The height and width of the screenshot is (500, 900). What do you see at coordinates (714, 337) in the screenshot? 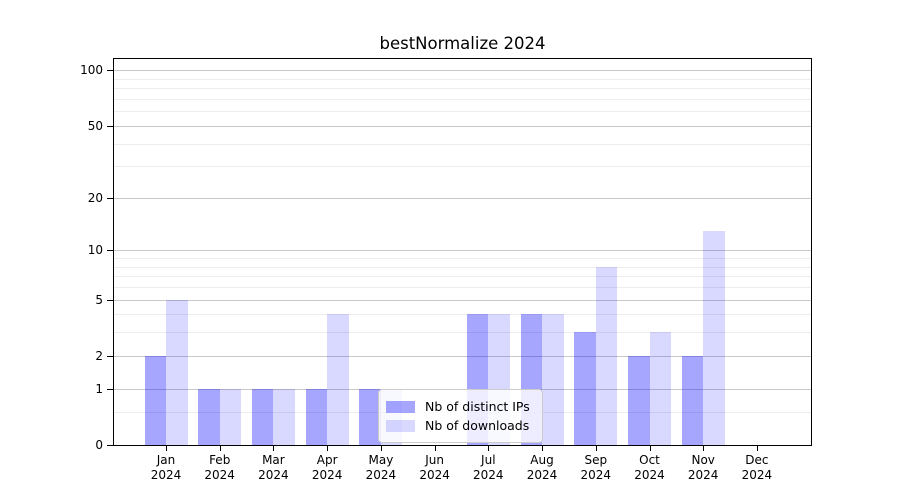
I see `bar-nb-of-downloads-nov-2024` at bounding box center [714, 337].